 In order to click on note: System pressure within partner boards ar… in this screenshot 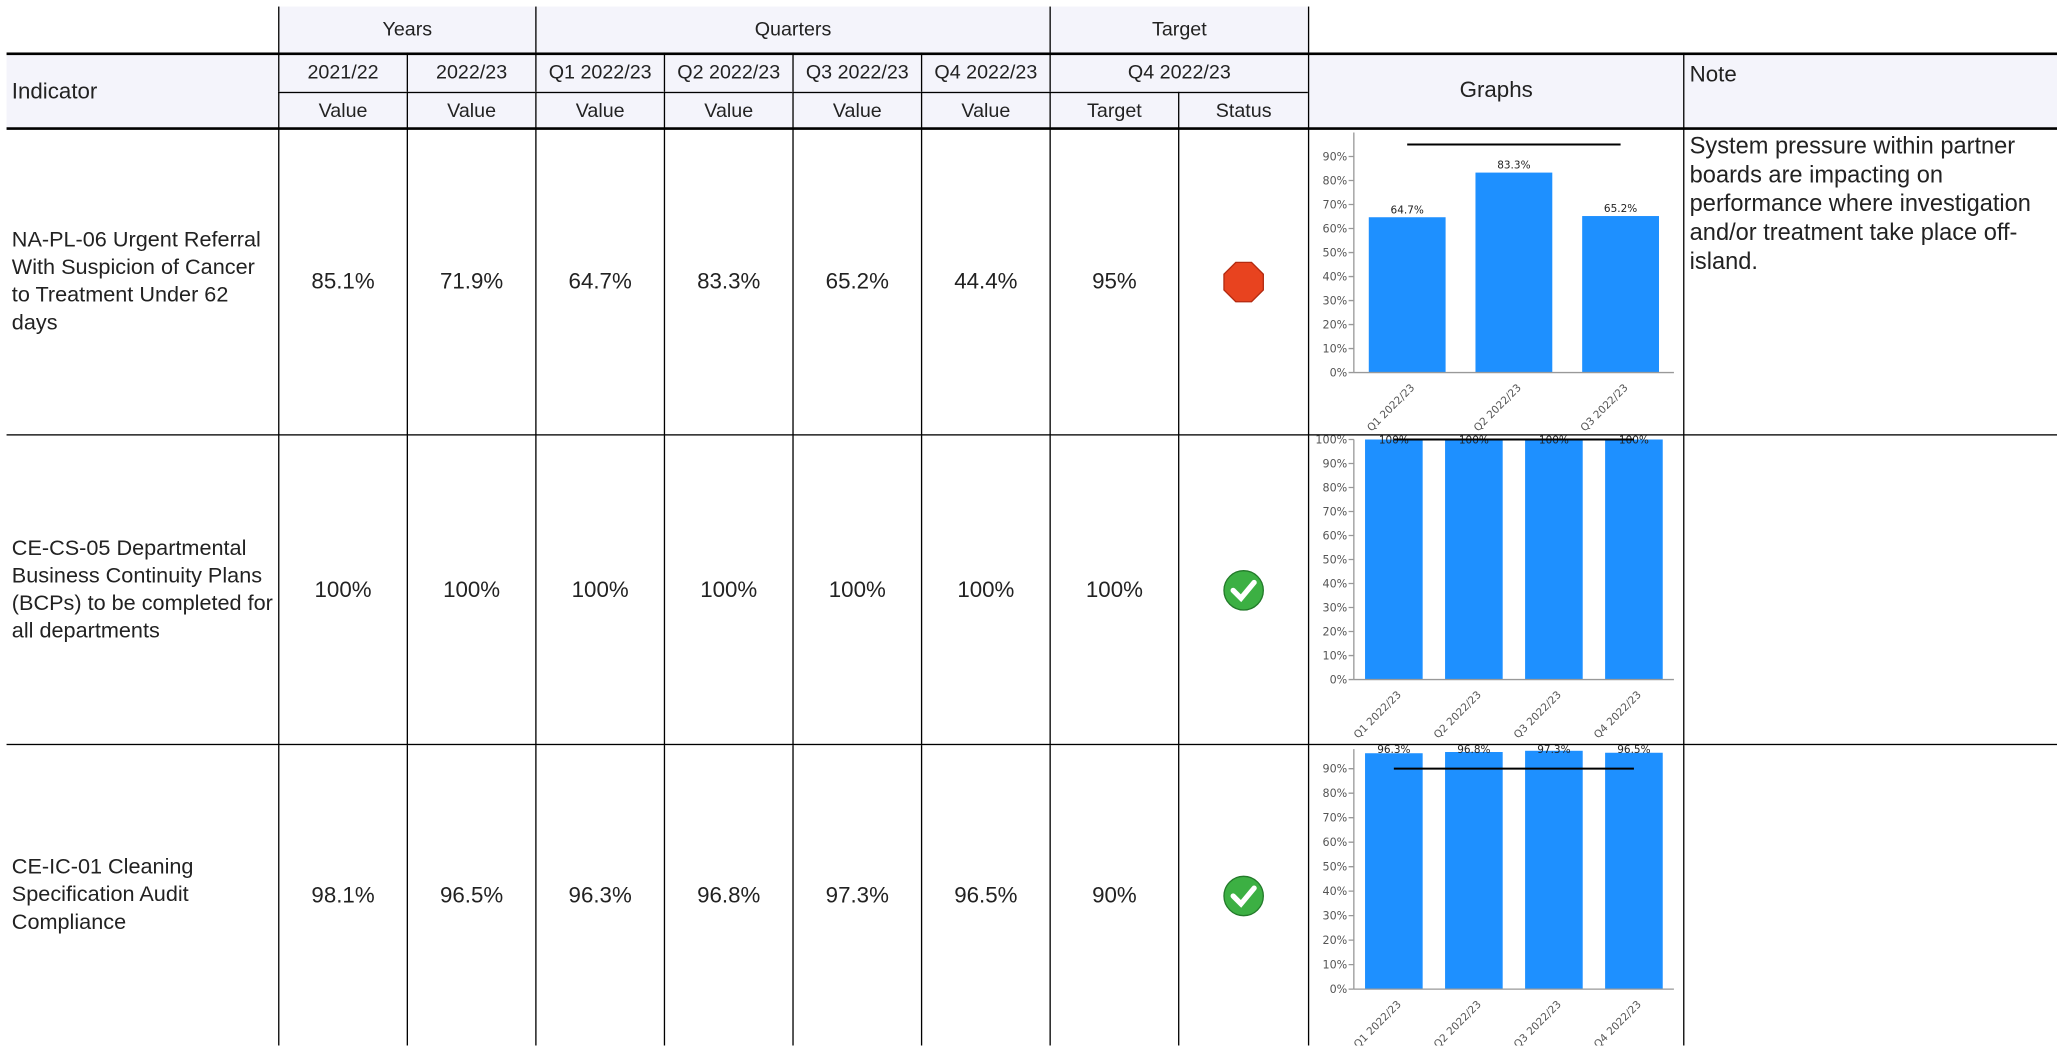, I will do `click(1870, 282)`.